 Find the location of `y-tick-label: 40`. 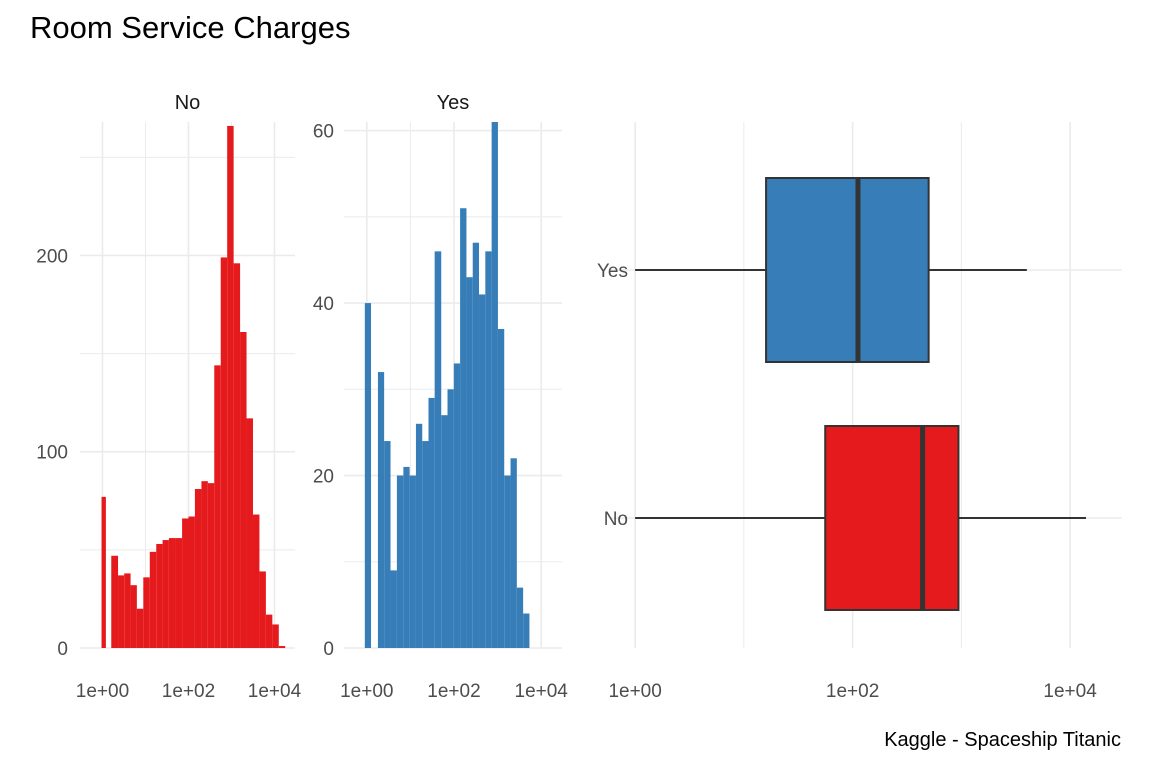

y-tick-label: 40 is located at coordinates (323, 304).